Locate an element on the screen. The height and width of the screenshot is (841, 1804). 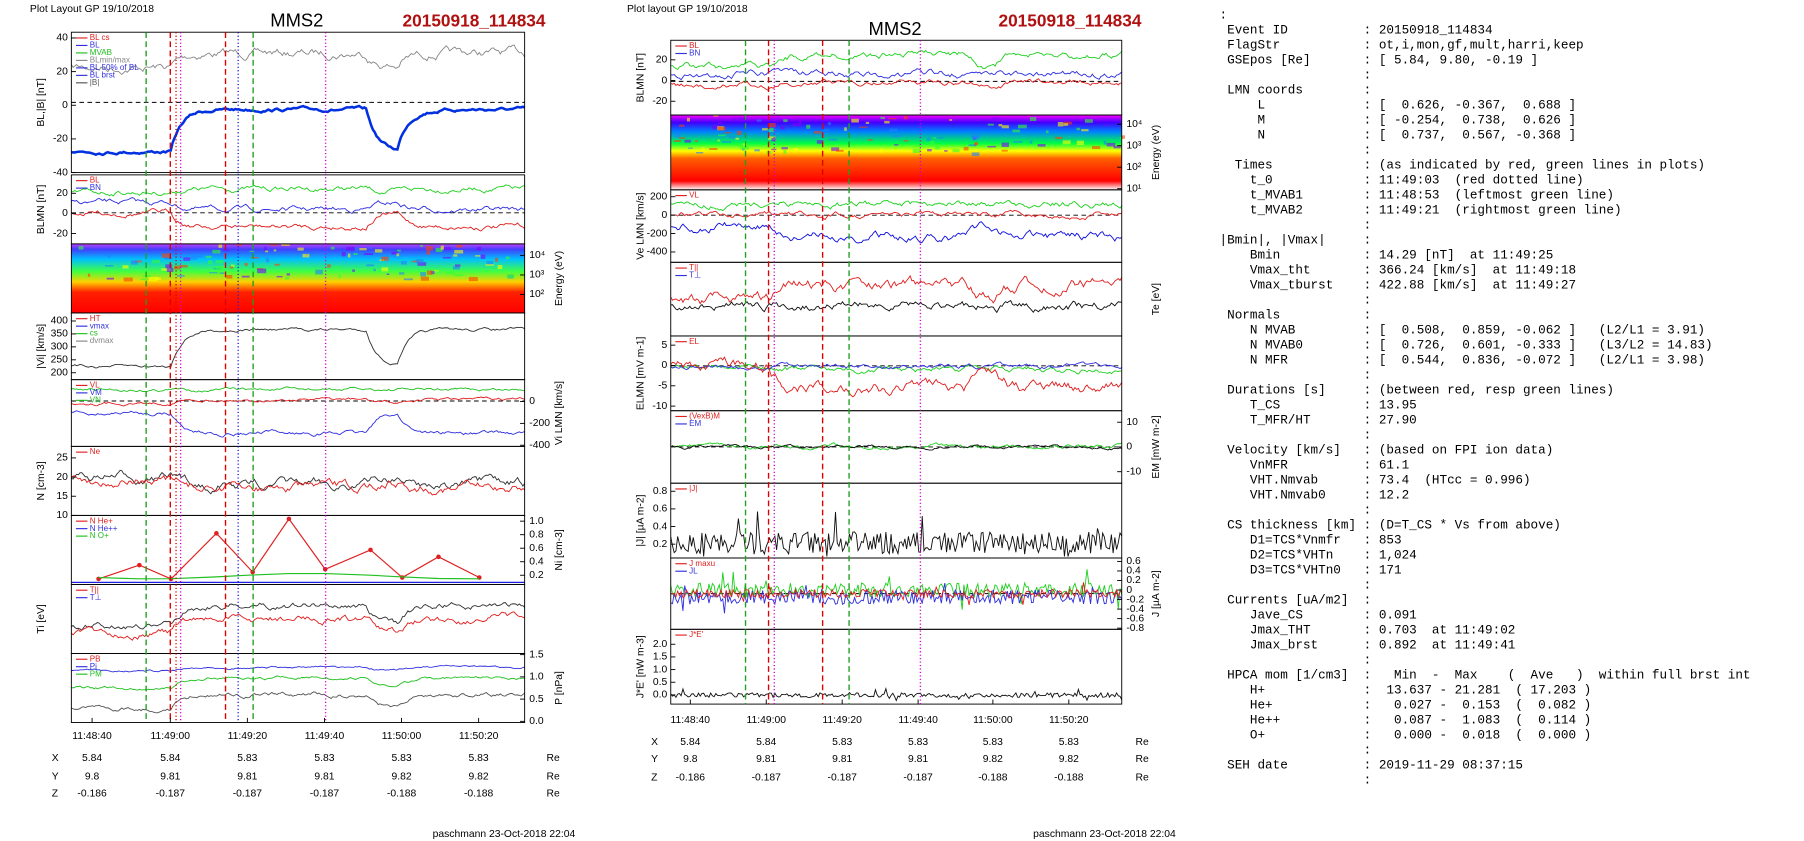
y-tick-label: 20 is located at coordinates (62, 477).